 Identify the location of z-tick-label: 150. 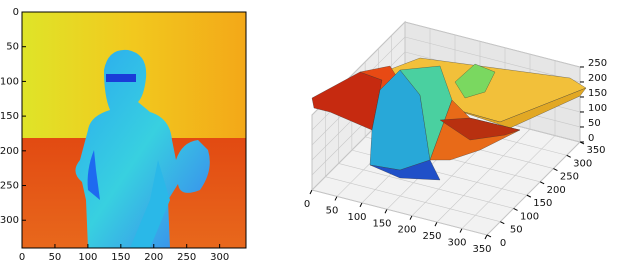
(597, 93).